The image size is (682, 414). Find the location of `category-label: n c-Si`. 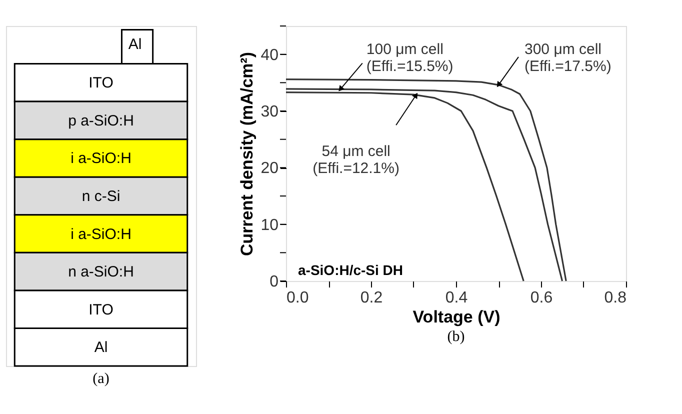

category-label: n c-Si is located at coordinates (101, 196).